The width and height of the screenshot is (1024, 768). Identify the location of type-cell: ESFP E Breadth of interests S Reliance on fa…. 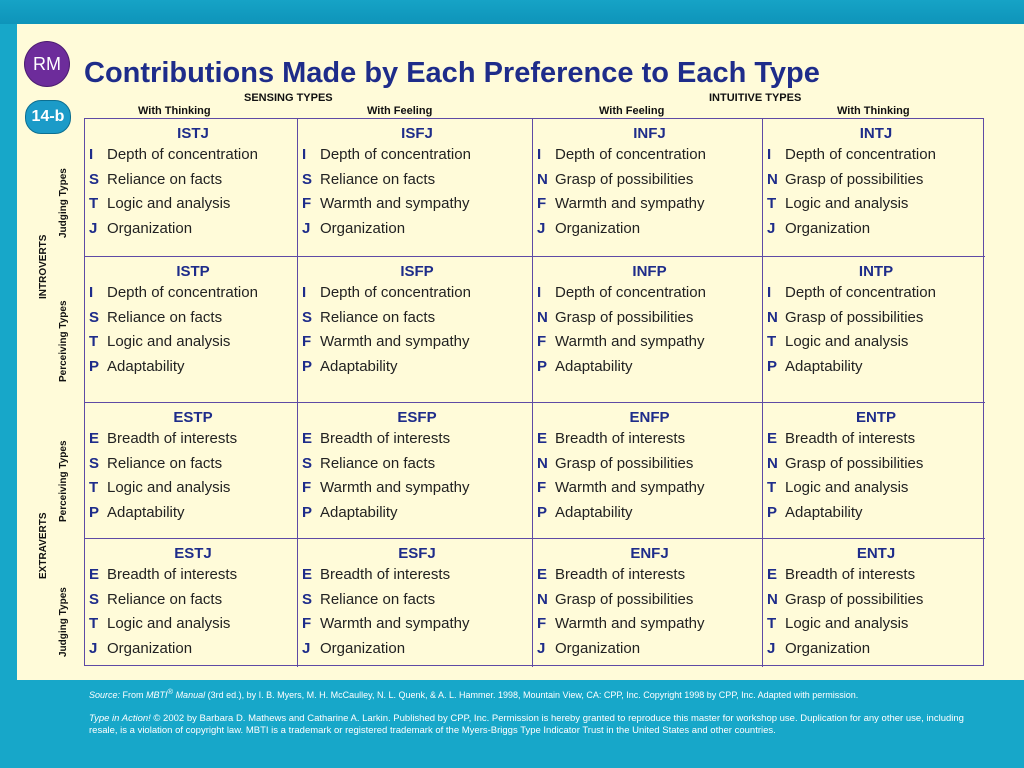
(415, 471).